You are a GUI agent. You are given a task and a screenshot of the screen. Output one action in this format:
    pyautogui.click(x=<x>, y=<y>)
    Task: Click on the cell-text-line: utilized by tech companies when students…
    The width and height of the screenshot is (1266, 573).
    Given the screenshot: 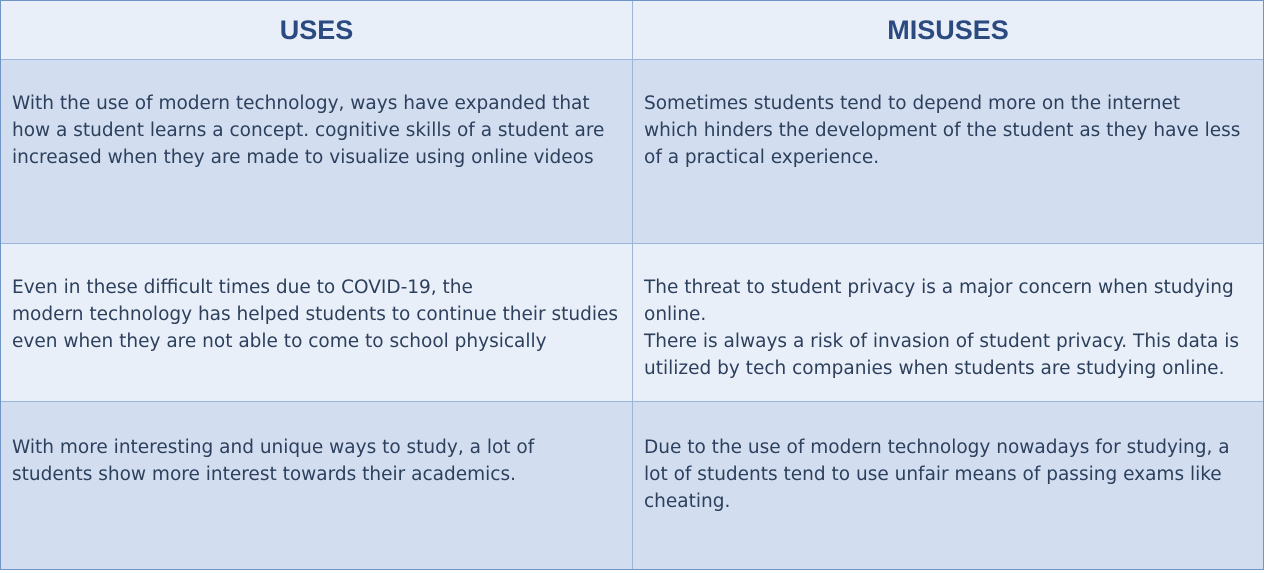 What is the action you would take?
    pyautogui.click(x=934, y=368)
    